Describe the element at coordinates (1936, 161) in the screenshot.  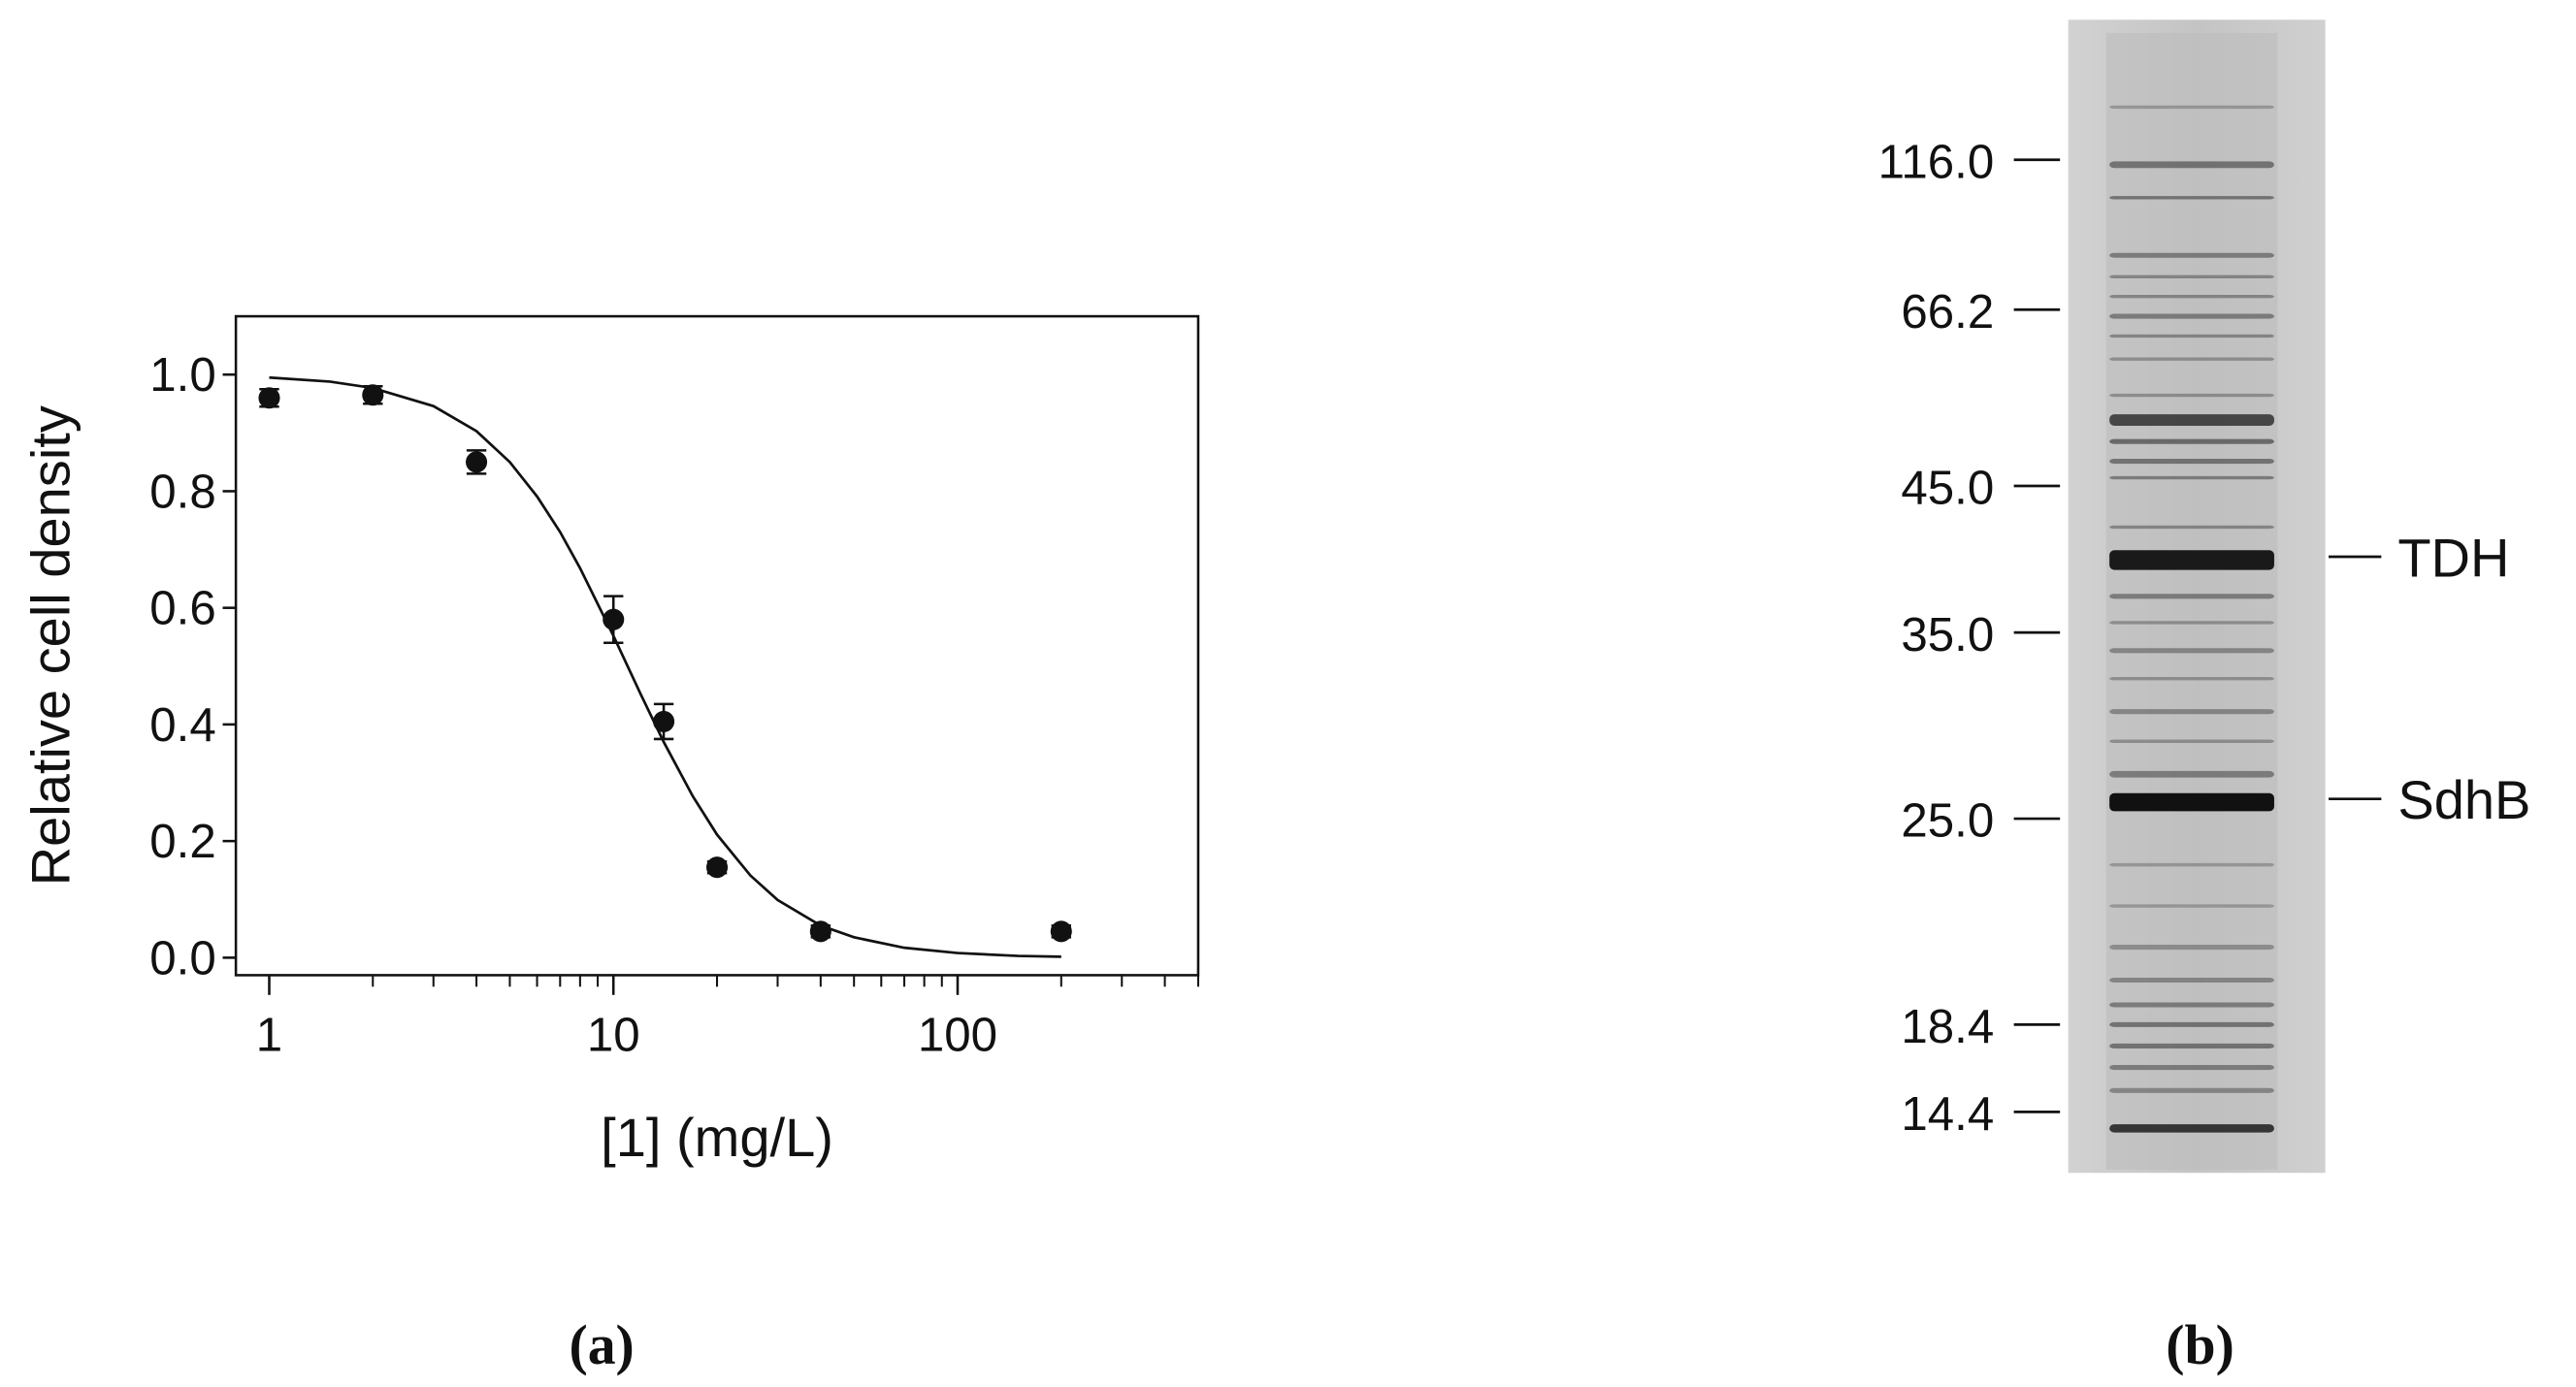
I see `marker-label: 116.0` at that location.